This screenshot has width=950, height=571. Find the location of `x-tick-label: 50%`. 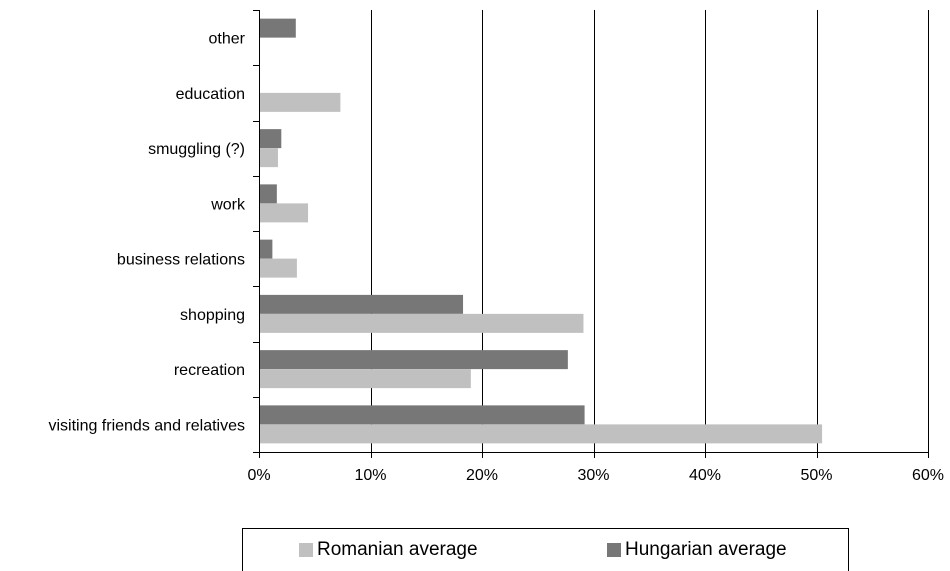

x-tick-label: 50% is located at coordinates (816, 475).